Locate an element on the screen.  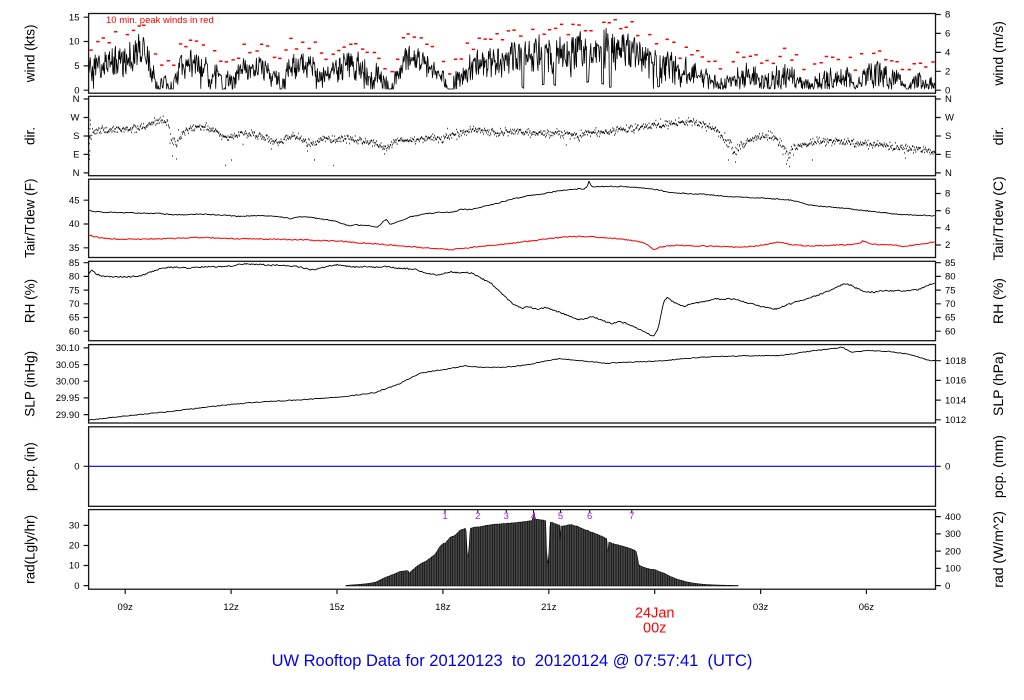
svg-text: 1012 is located at coordinates (955, 420).